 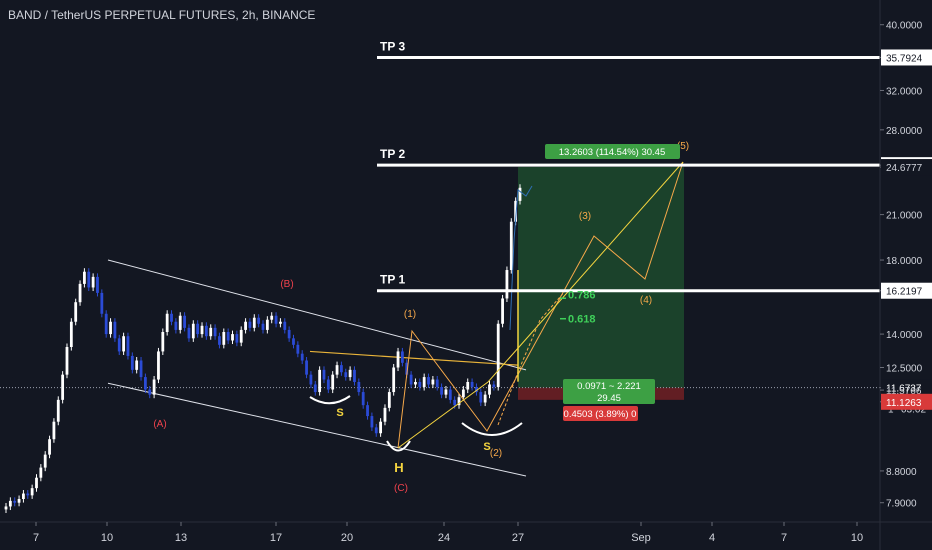 I want to click on price-axis-label: 28.0000, so click(x=904, y=131).